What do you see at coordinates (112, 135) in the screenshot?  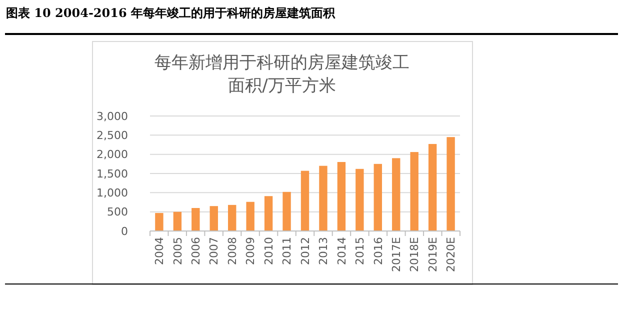 I see `y-tick-label: 2,500` at bounding box center [112, 135].